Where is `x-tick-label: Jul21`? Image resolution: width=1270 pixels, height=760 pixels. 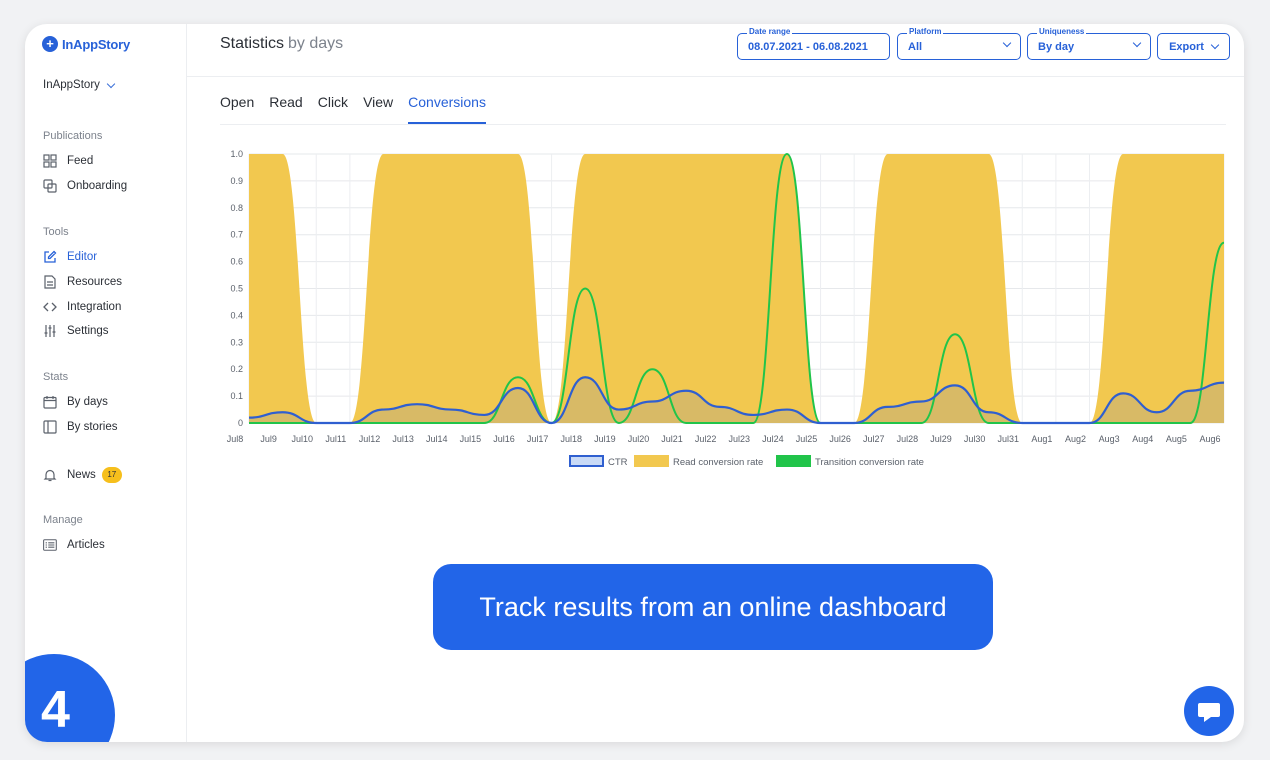
x-tick-label: Jul21 is located at coordinates (672, 439).